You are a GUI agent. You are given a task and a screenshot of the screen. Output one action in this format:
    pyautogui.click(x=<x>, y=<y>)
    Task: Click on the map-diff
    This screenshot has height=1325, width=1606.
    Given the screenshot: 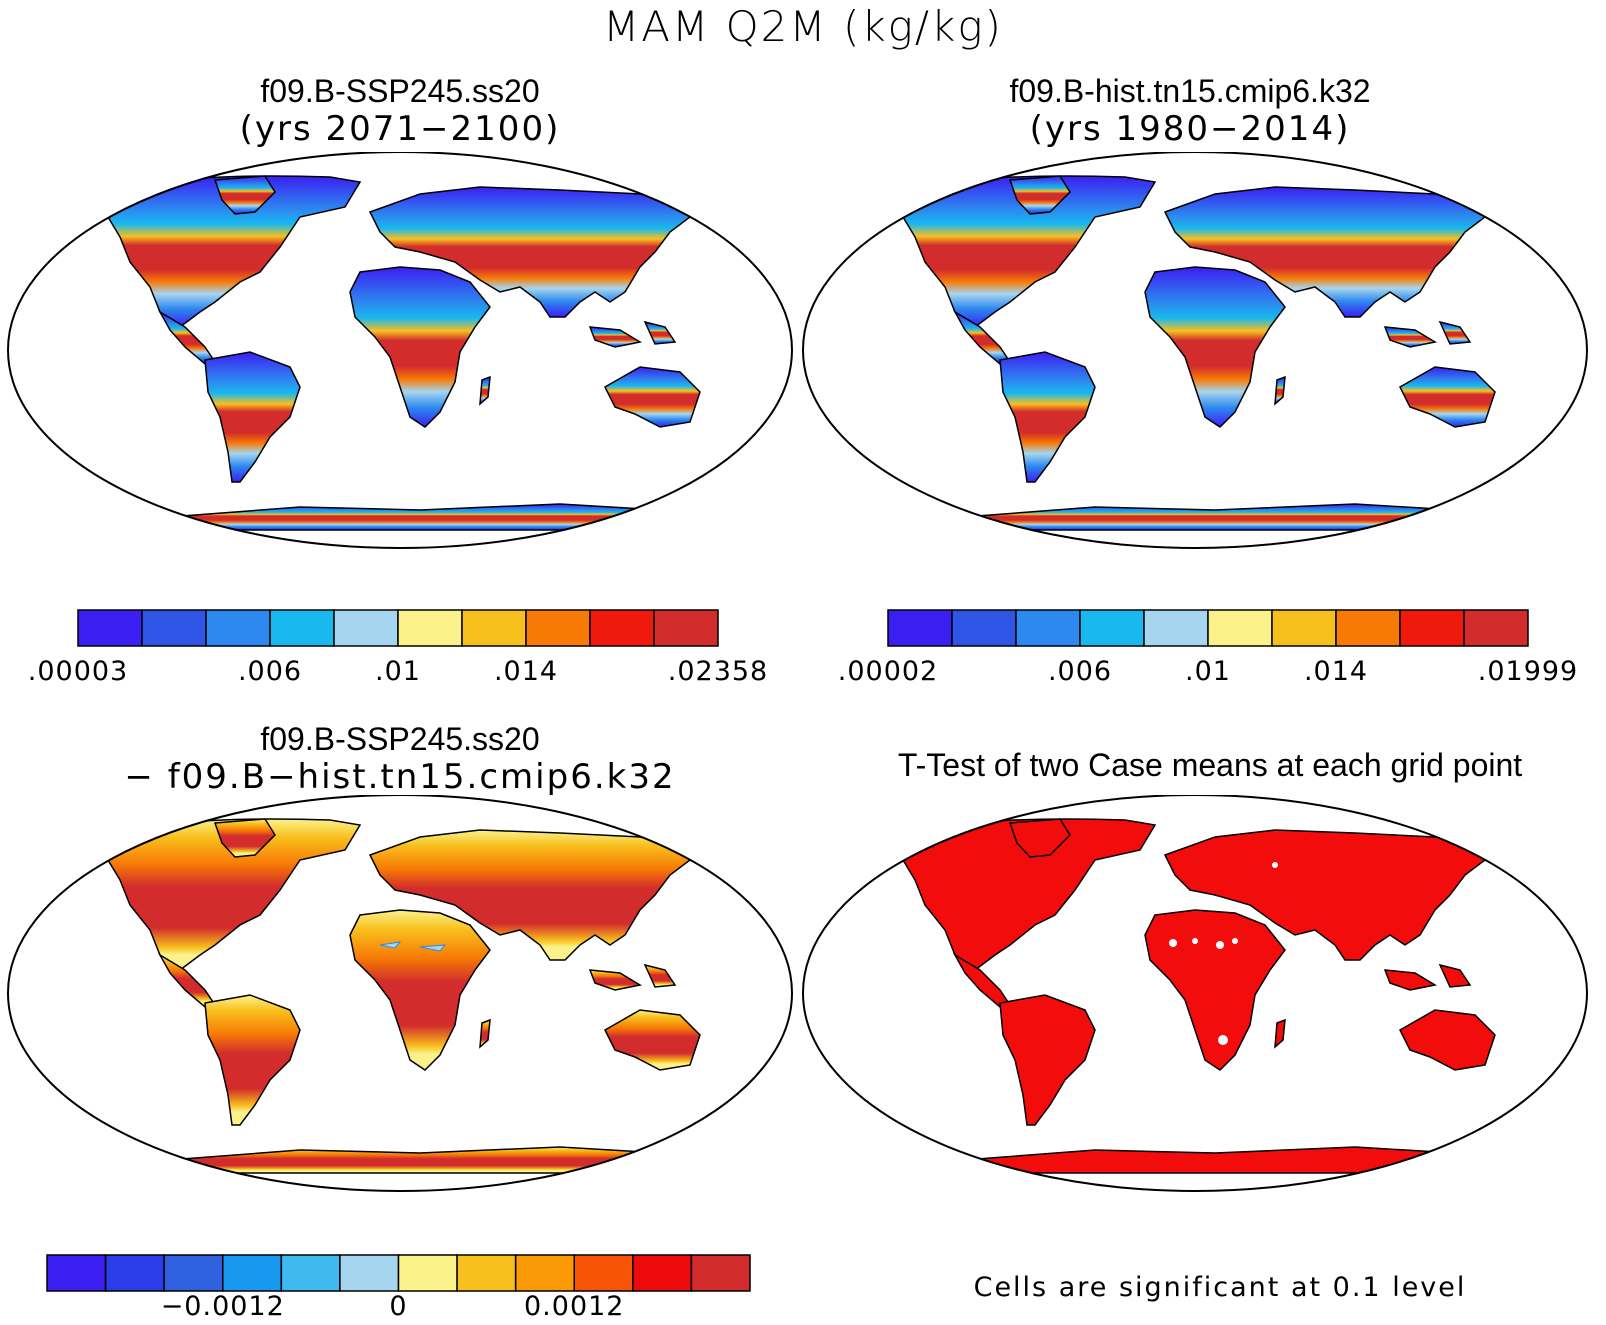 What is the action you would take?
    pyautogui.click(x=400, y=993)
    